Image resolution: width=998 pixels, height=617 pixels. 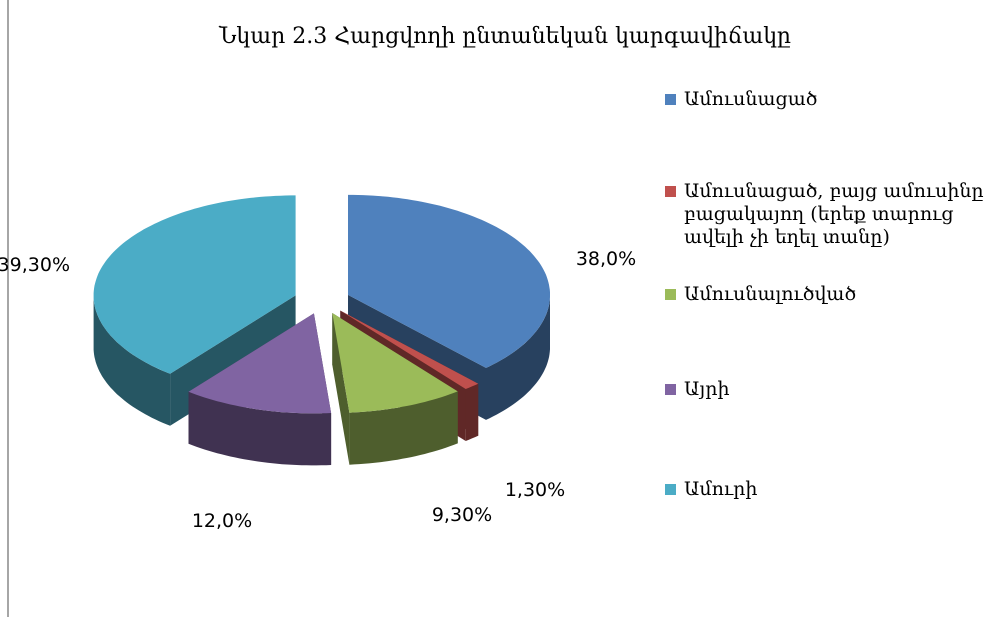 What do you see at coordinates (222, 521) in the screenshot?
I see `data-label: 12,0%` at bounding box center [222, 521].